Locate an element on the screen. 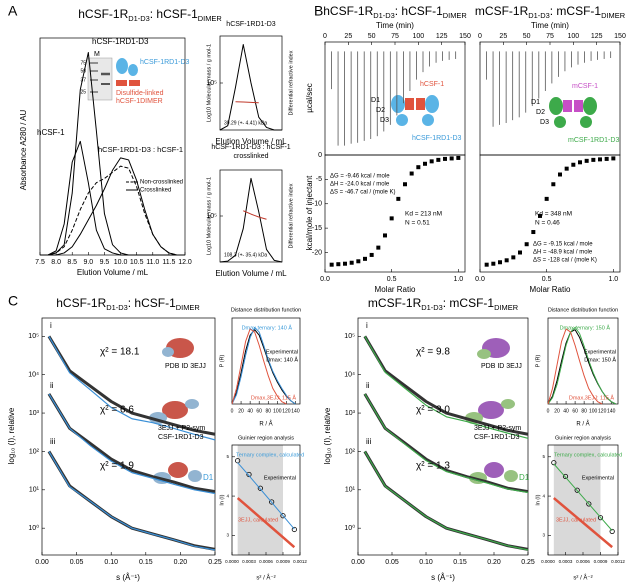 This screenshot has width=637, height=586. gel-lane-label: M is located at coordinates (97, 54).